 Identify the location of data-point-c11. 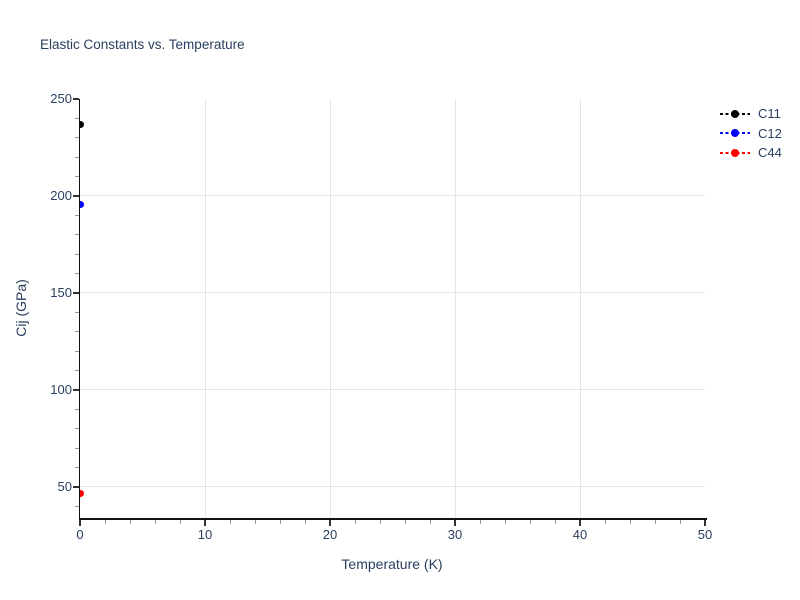
(82, 124).